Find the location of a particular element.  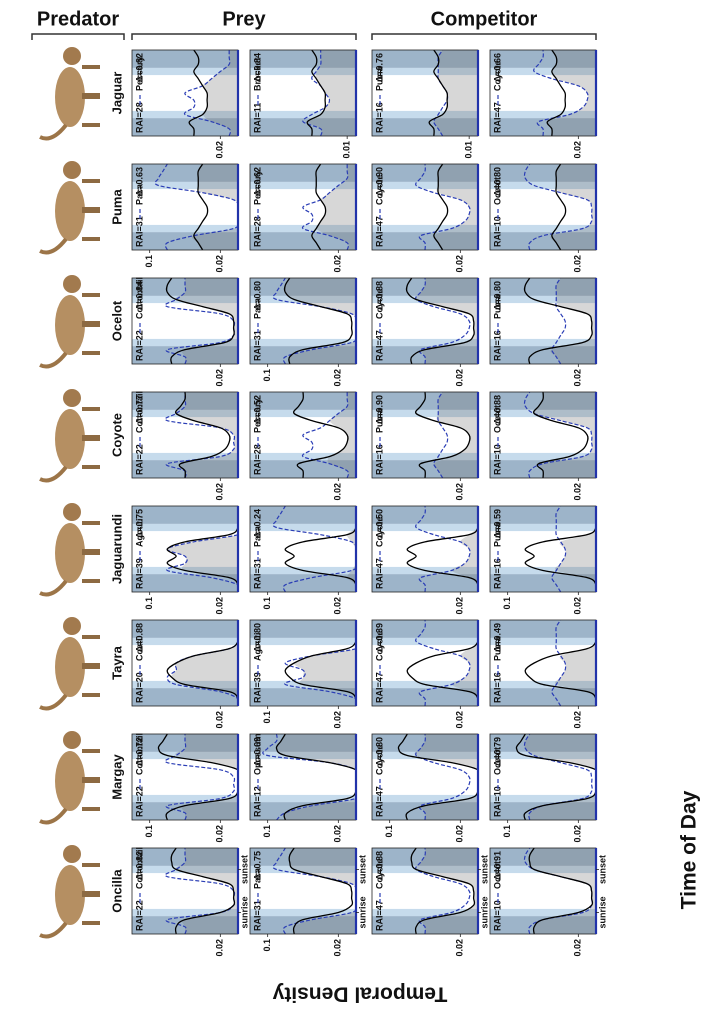

bracket is located at coordinates (484, 36).